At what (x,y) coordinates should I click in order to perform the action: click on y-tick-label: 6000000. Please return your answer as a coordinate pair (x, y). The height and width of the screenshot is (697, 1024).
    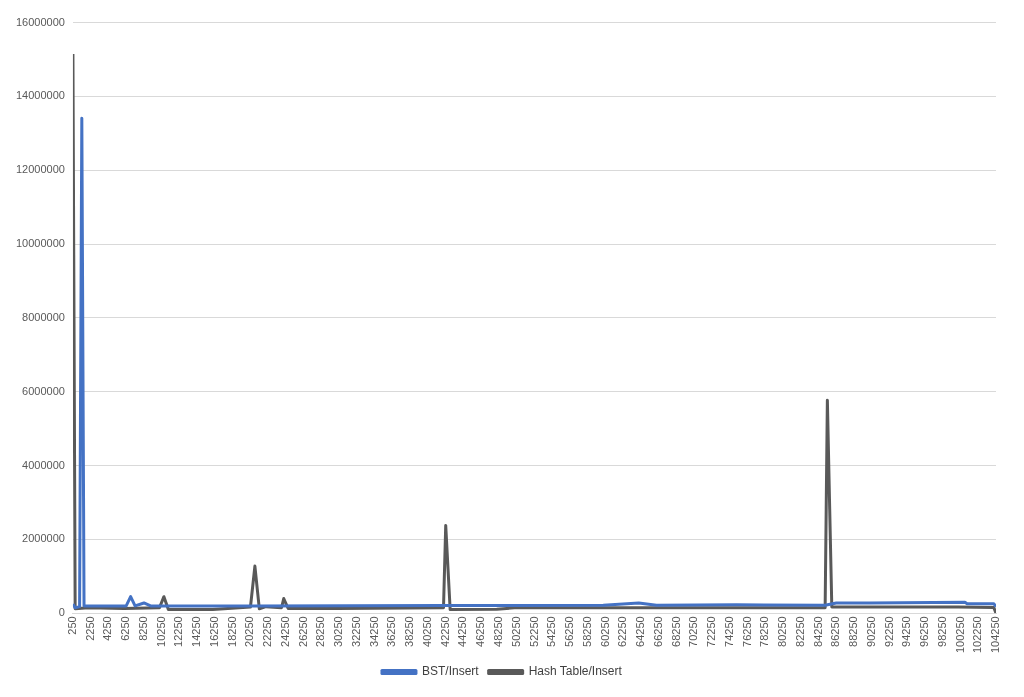
    Looking at the image, I should click on (43, 390).